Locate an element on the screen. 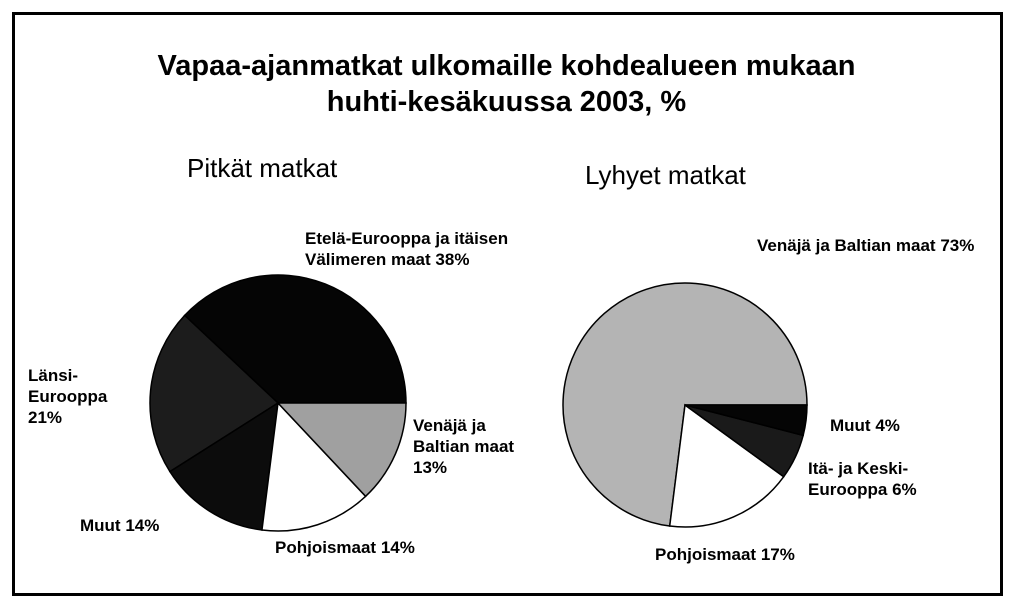 The image size is (1013, 605). slice-label: Pohjoismaat 14% is located at coordinates (385, 547).